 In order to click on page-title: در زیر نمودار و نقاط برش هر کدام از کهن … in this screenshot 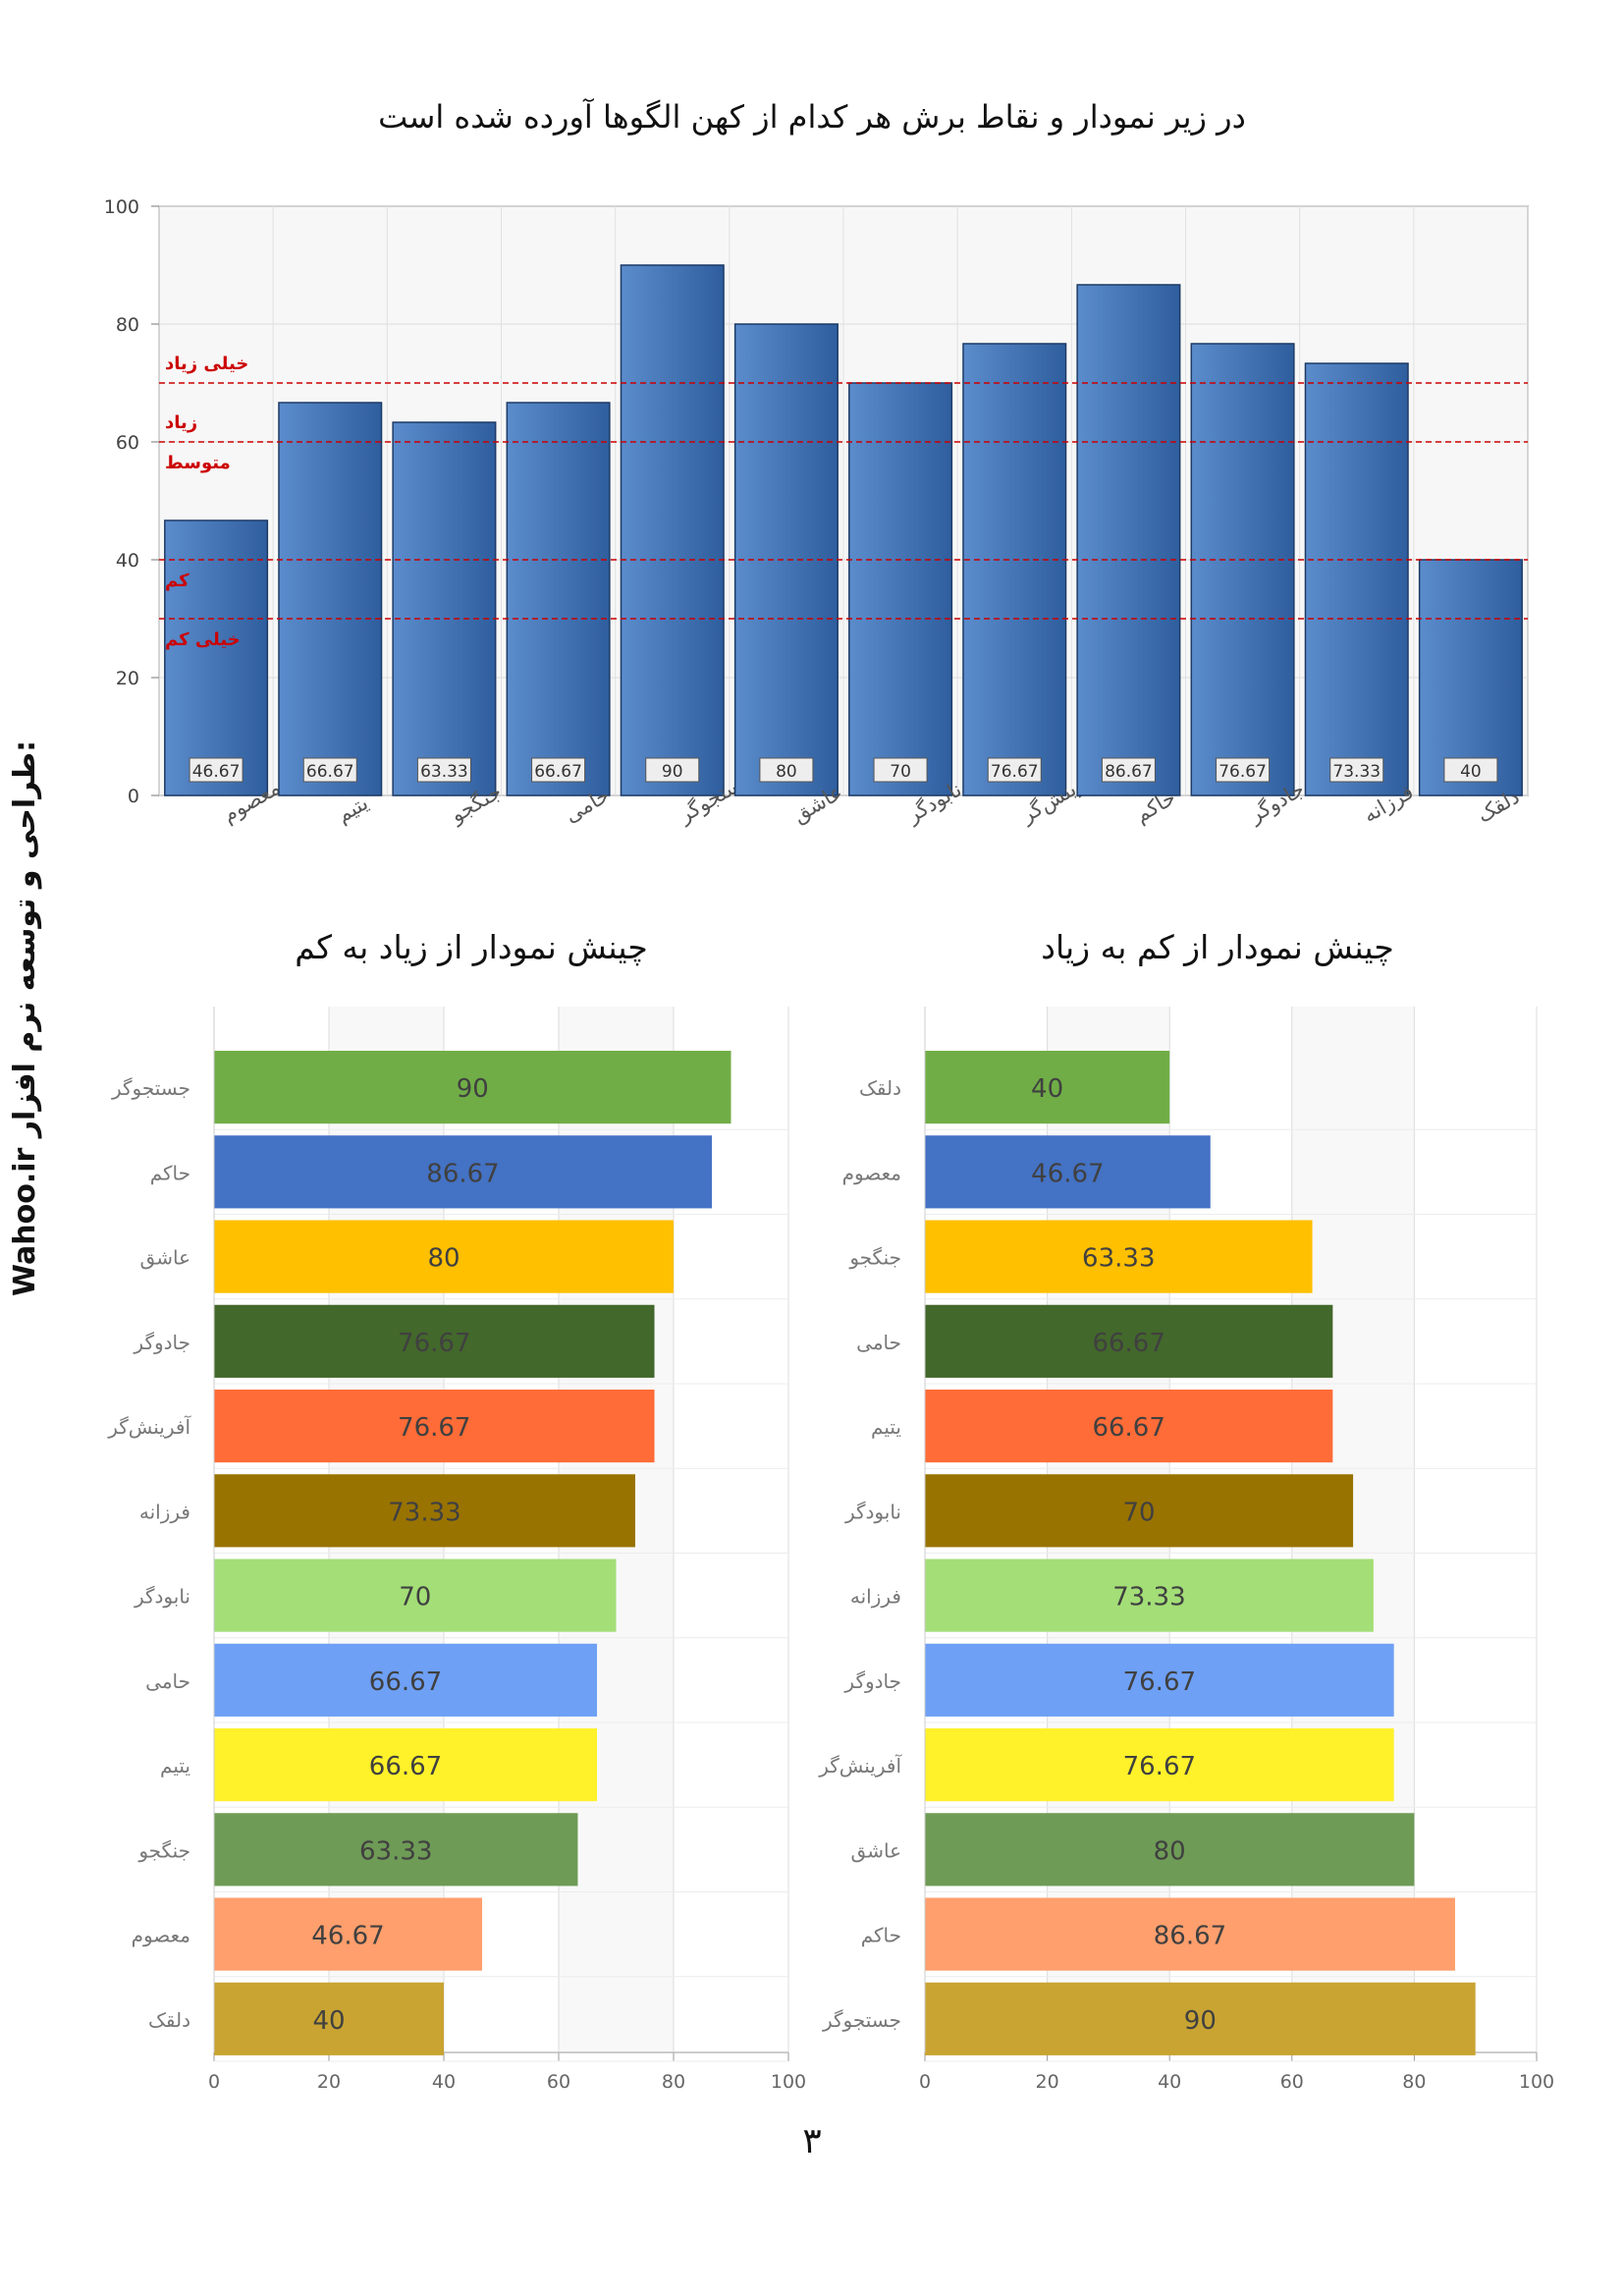, I will do `click(812, 117)`.